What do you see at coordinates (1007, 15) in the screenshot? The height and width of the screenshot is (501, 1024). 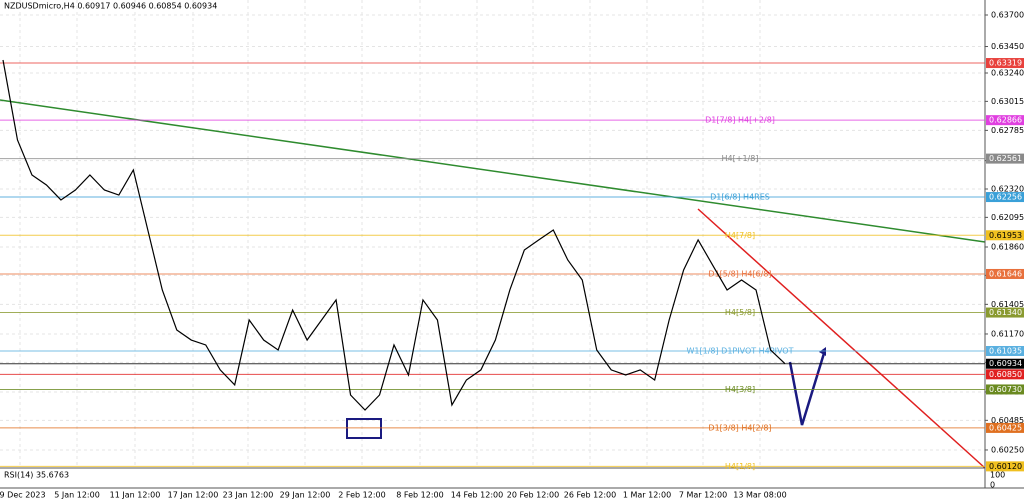 I see `y-tick-label: 0.63700` at bounding box center [1007, 15].